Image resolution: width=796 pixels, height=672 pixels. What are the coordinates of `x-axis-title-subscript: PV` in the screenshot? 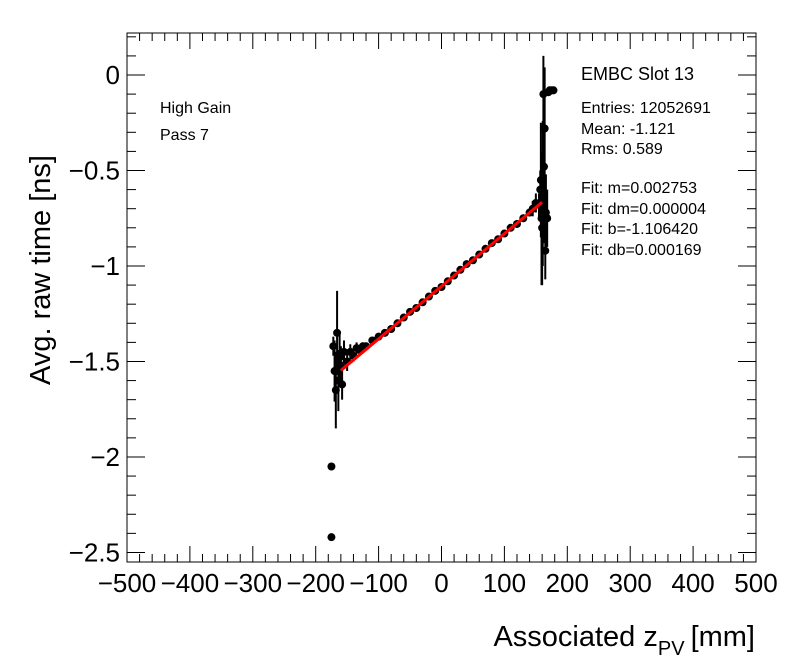 It's located at (671, 649).